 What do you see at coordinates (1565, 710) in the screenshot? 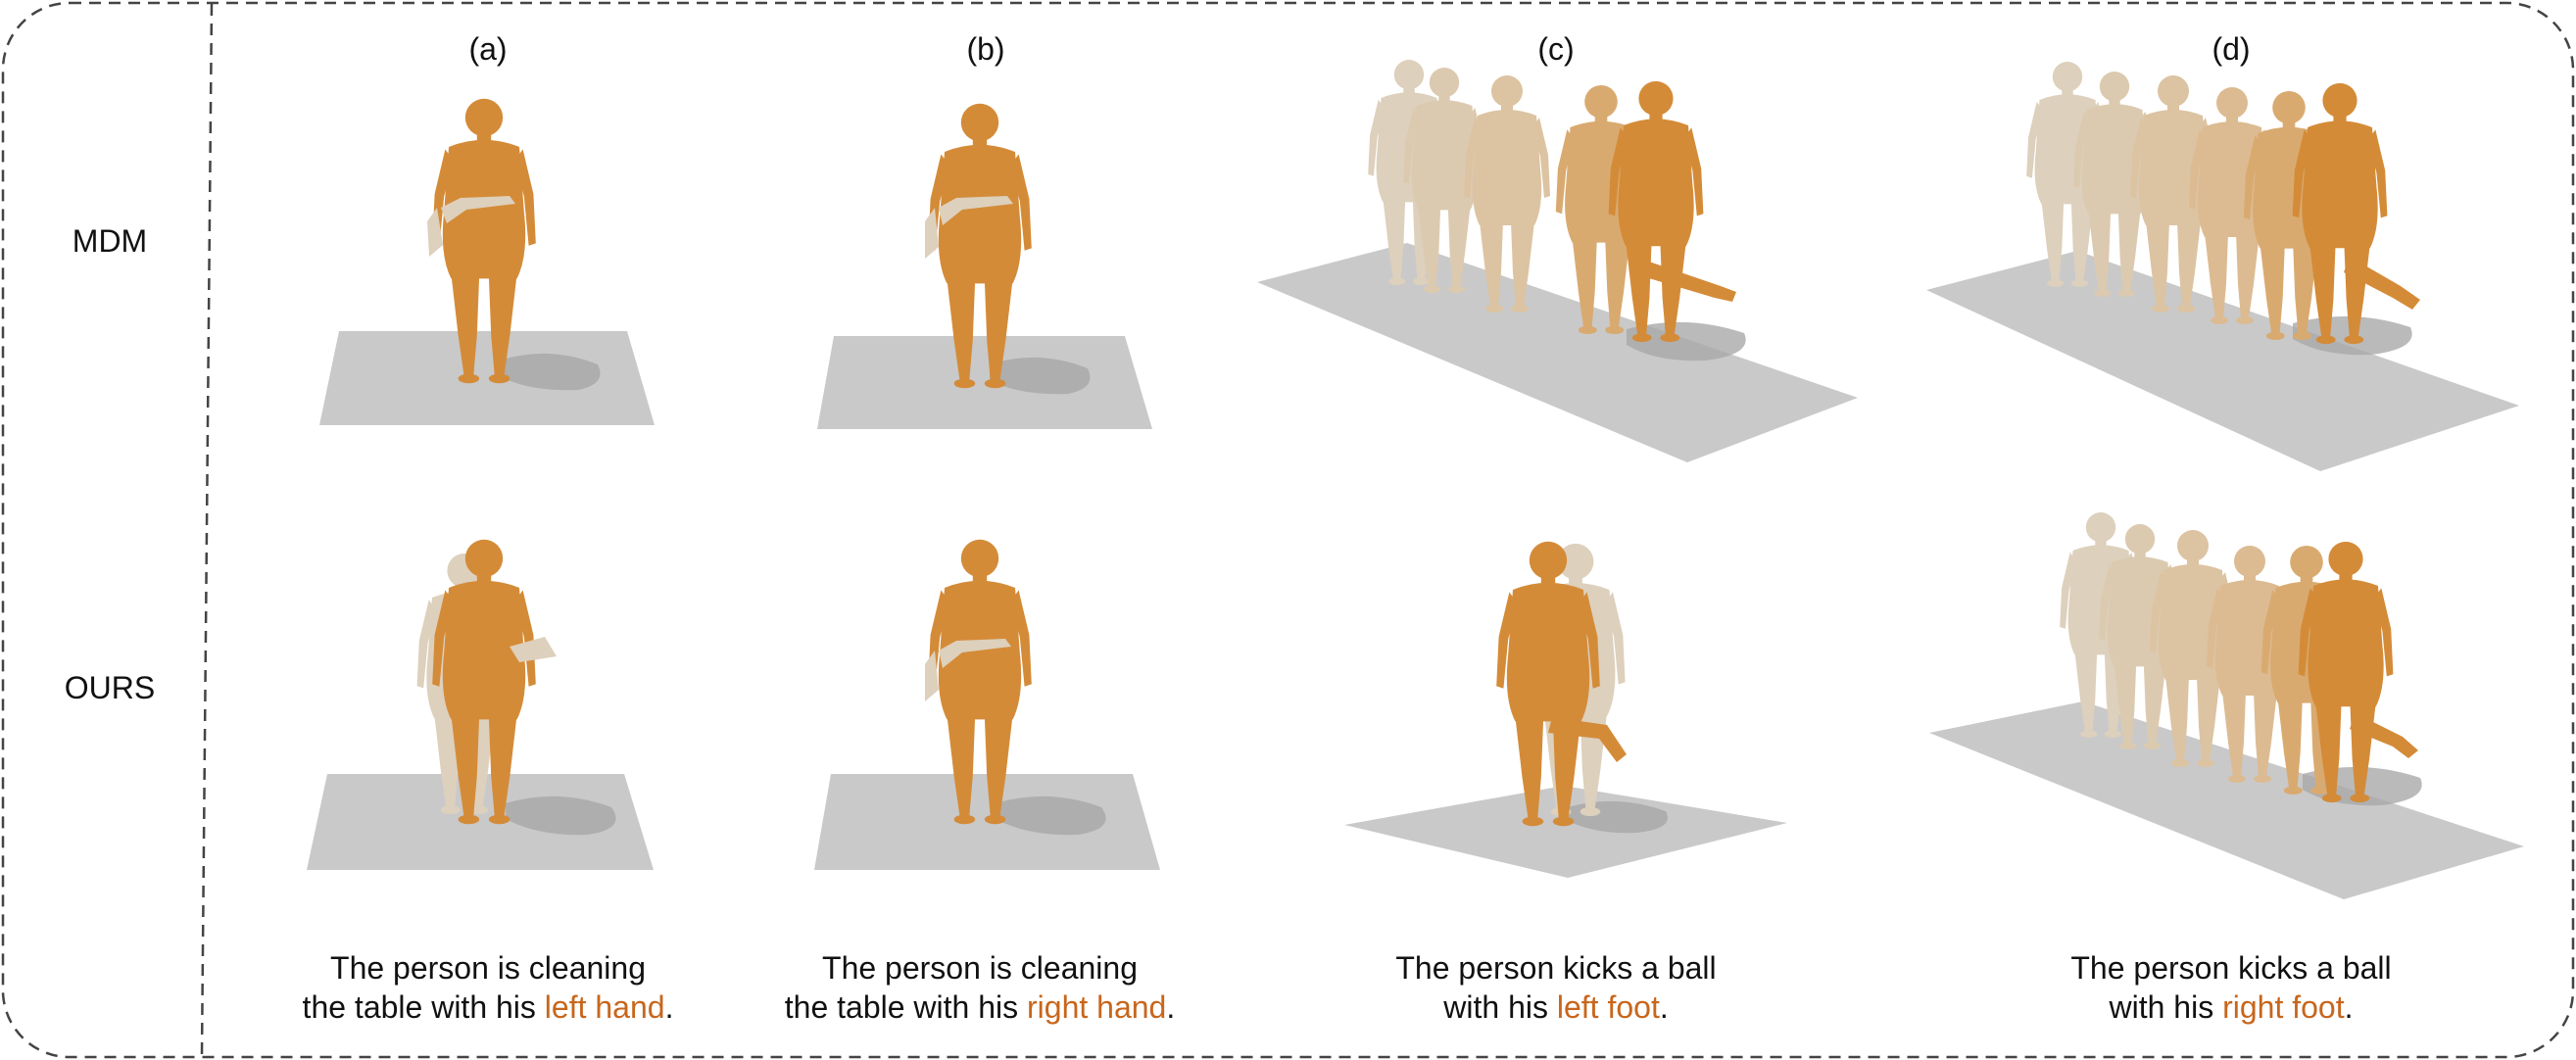
I see `panel-ours-c` at bounding box center [1565, 710].